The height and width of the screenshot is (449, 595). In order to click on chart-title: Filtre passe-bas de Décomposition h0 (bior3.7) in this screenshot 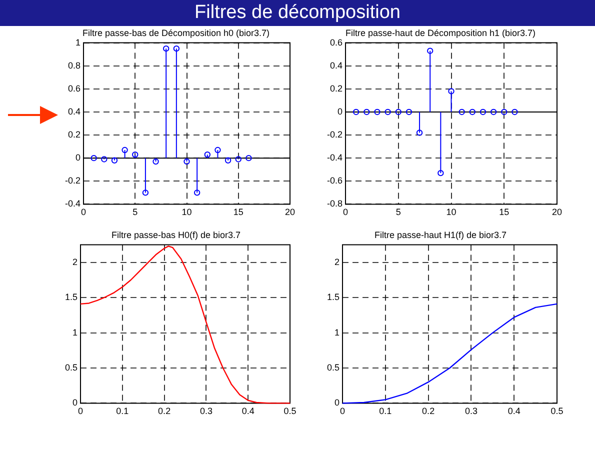, I will do `click(176, 33)`.